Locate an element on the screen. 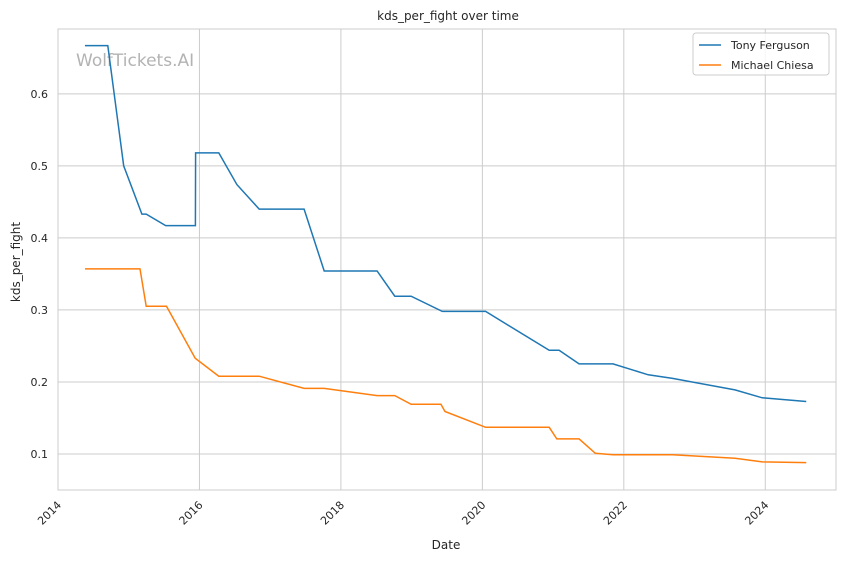 The height and width of the screenshot is (561, 844). legend-label: Tony Ferguson is located at coordinates (770, 45).